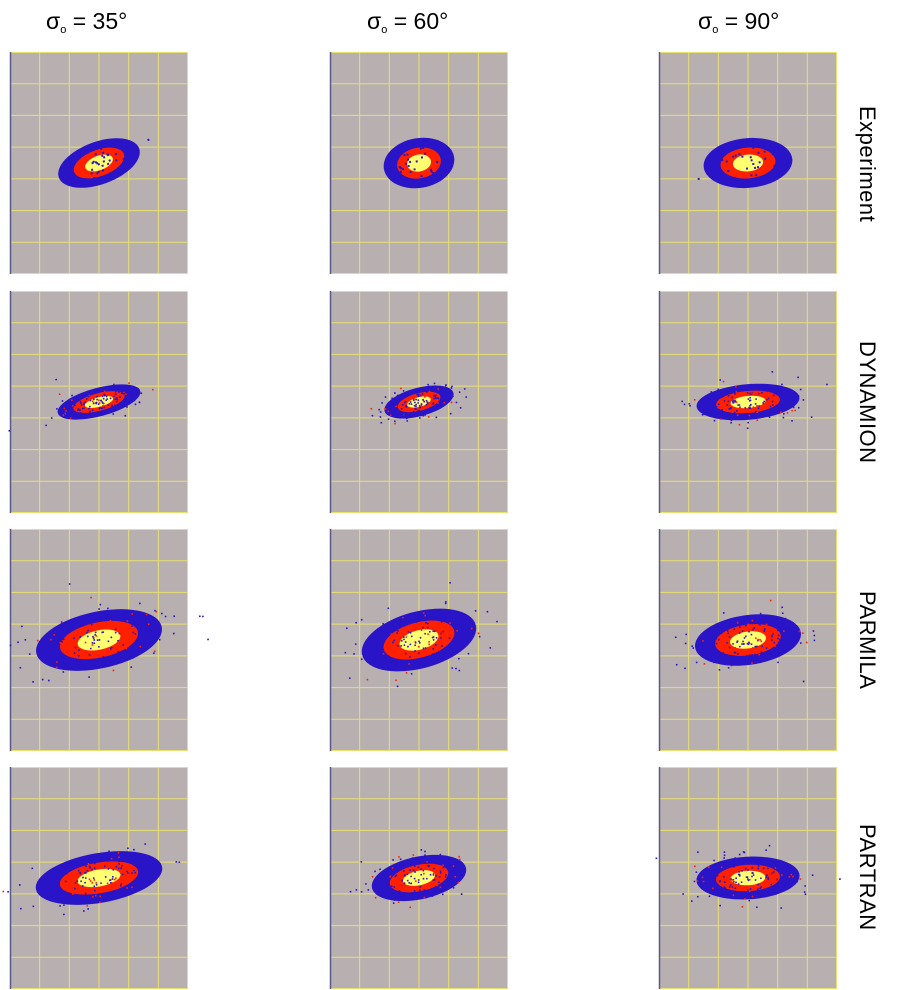  What do you see at coordinates (705, 21) in the screenshot?
I see `column-header-3-symbol: σ` at bounding box center [705, 21].